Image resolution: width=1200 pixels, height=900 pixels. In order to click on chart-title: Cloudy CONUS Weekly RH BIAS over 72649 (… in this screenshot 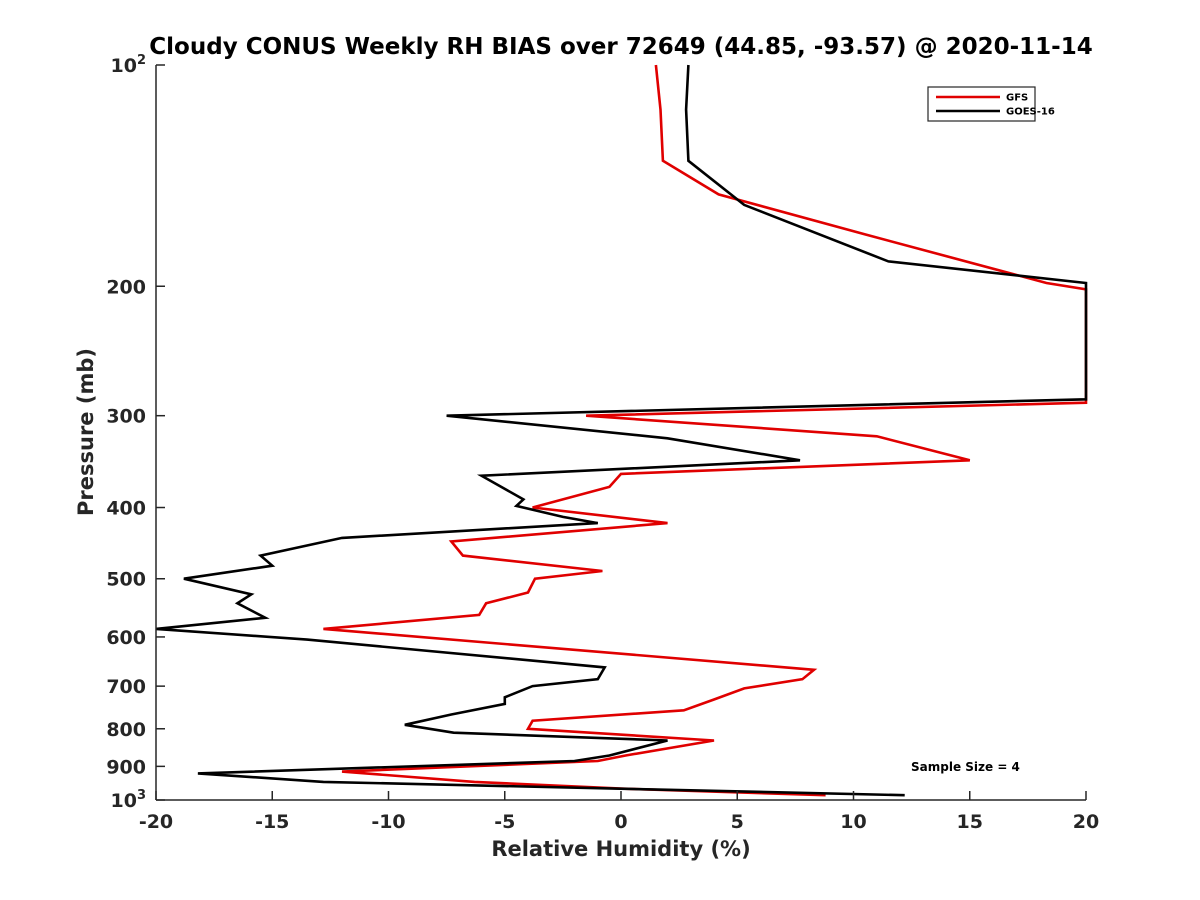, I will do `click(620, 47)`.